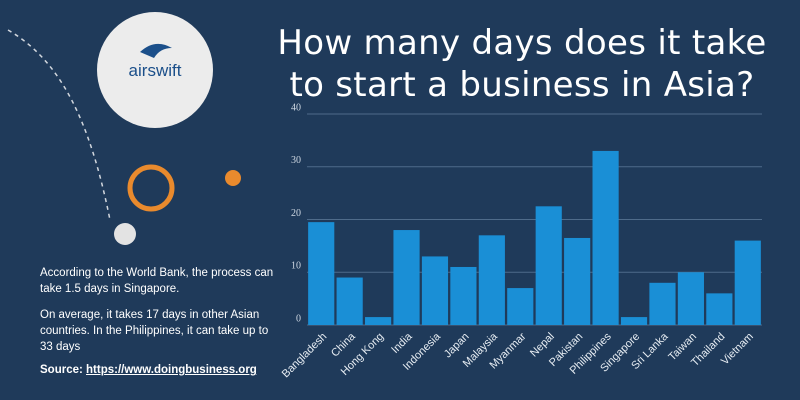 The image size is (800, 400). What do you see at coordinates (156, 50) in the screenshot?
I see `logo-icon` at bounding box center [156, 50].